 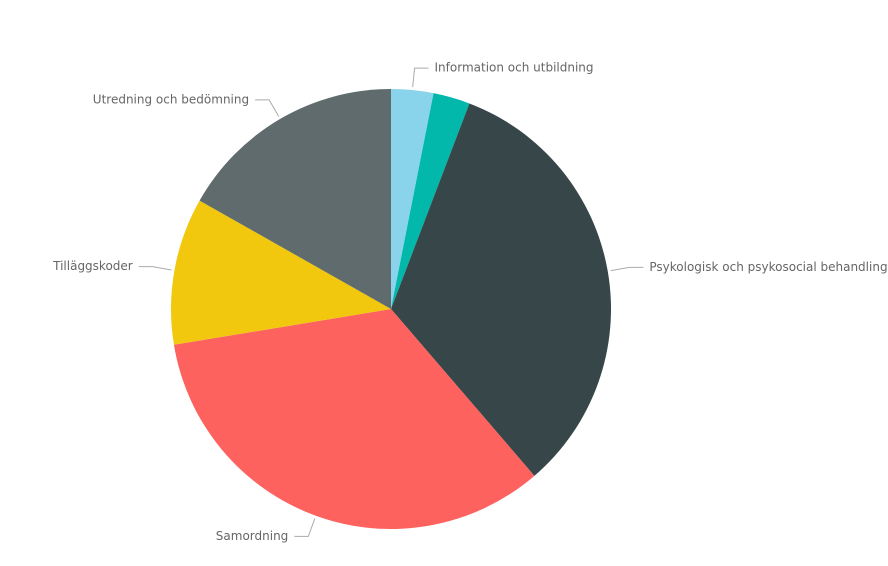 I want to click on slice-label: Samordning, so click(x=252, y=536).